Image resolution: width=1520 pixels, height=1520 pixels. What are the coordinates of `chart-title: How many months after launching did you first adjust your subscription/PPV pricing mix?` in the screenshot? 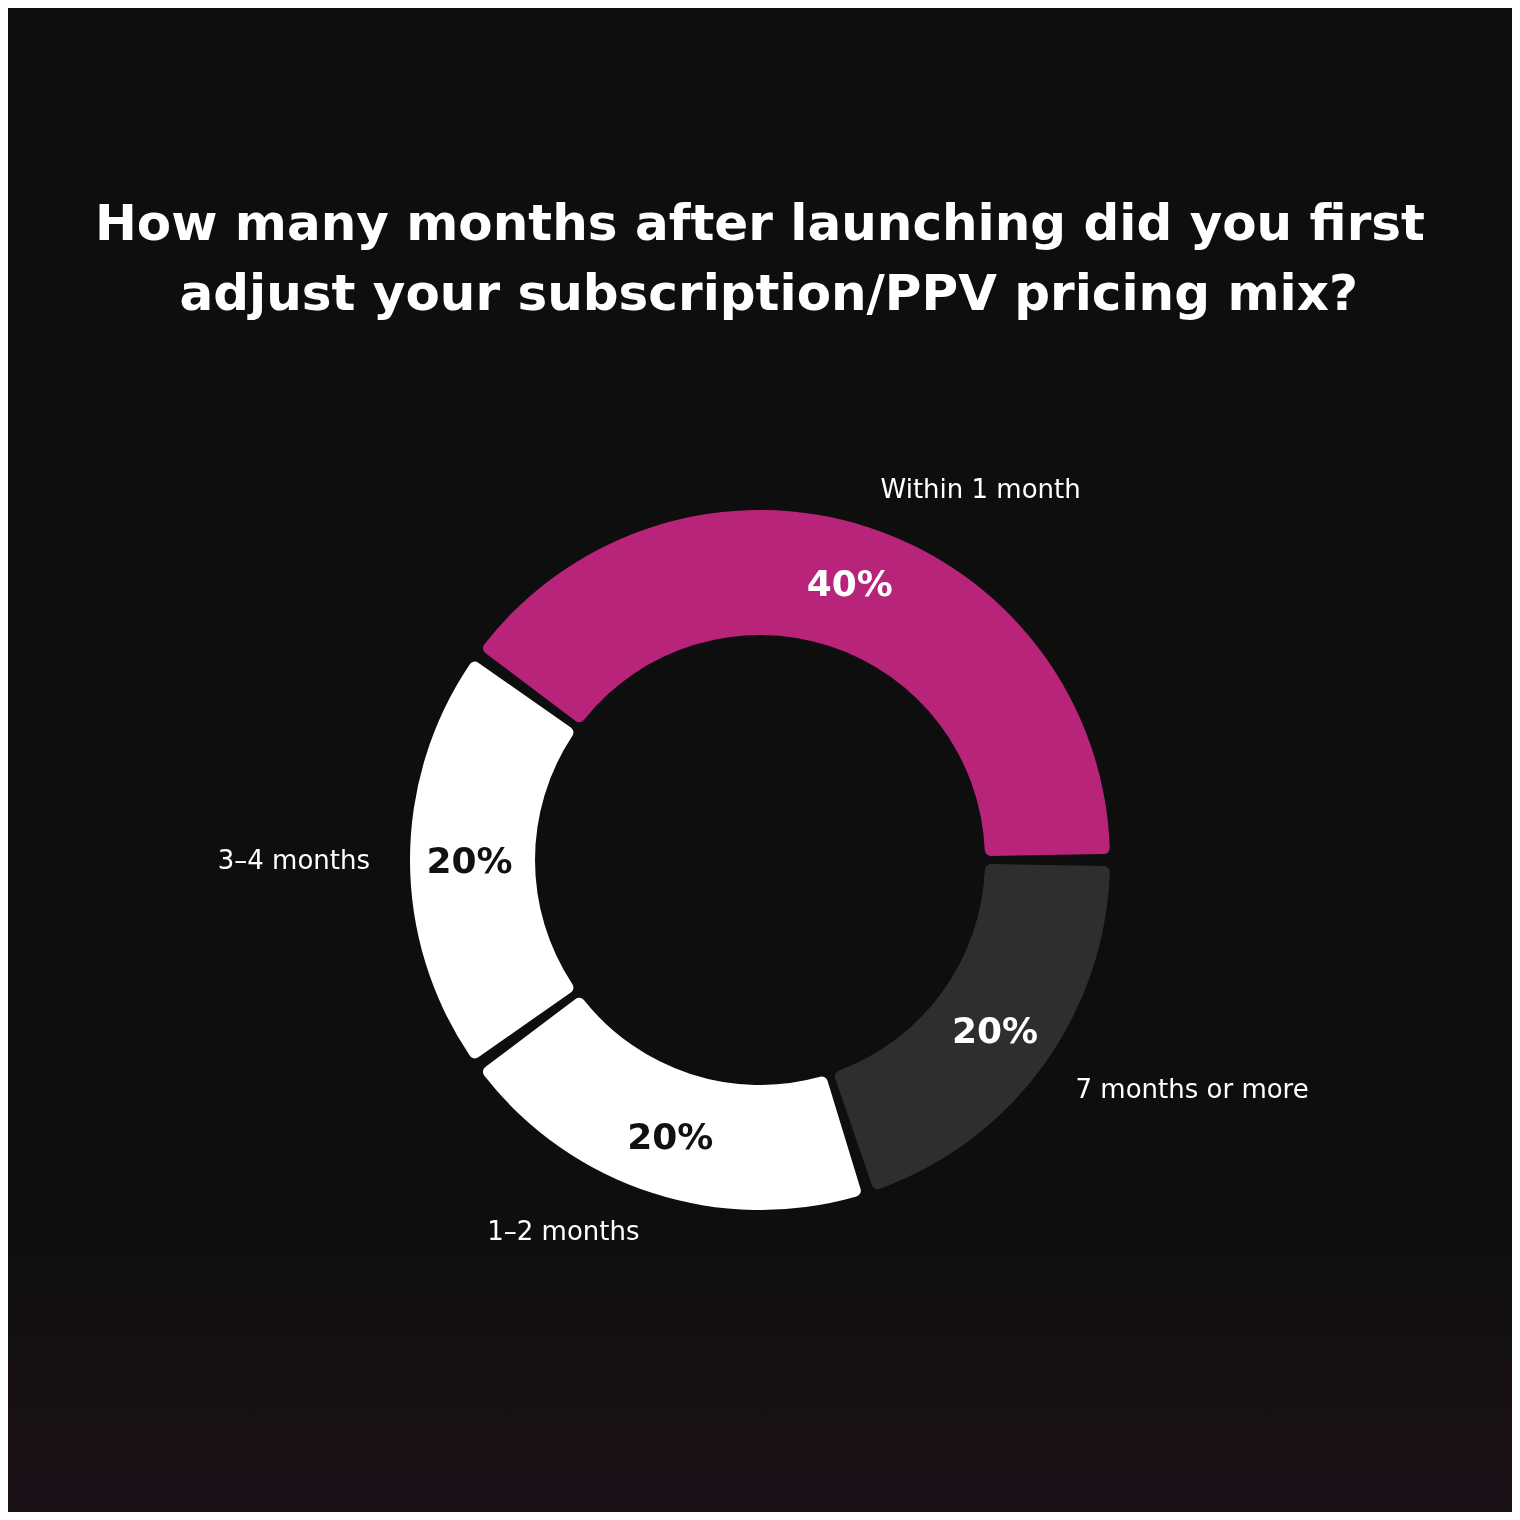 It's located at (760, 258).